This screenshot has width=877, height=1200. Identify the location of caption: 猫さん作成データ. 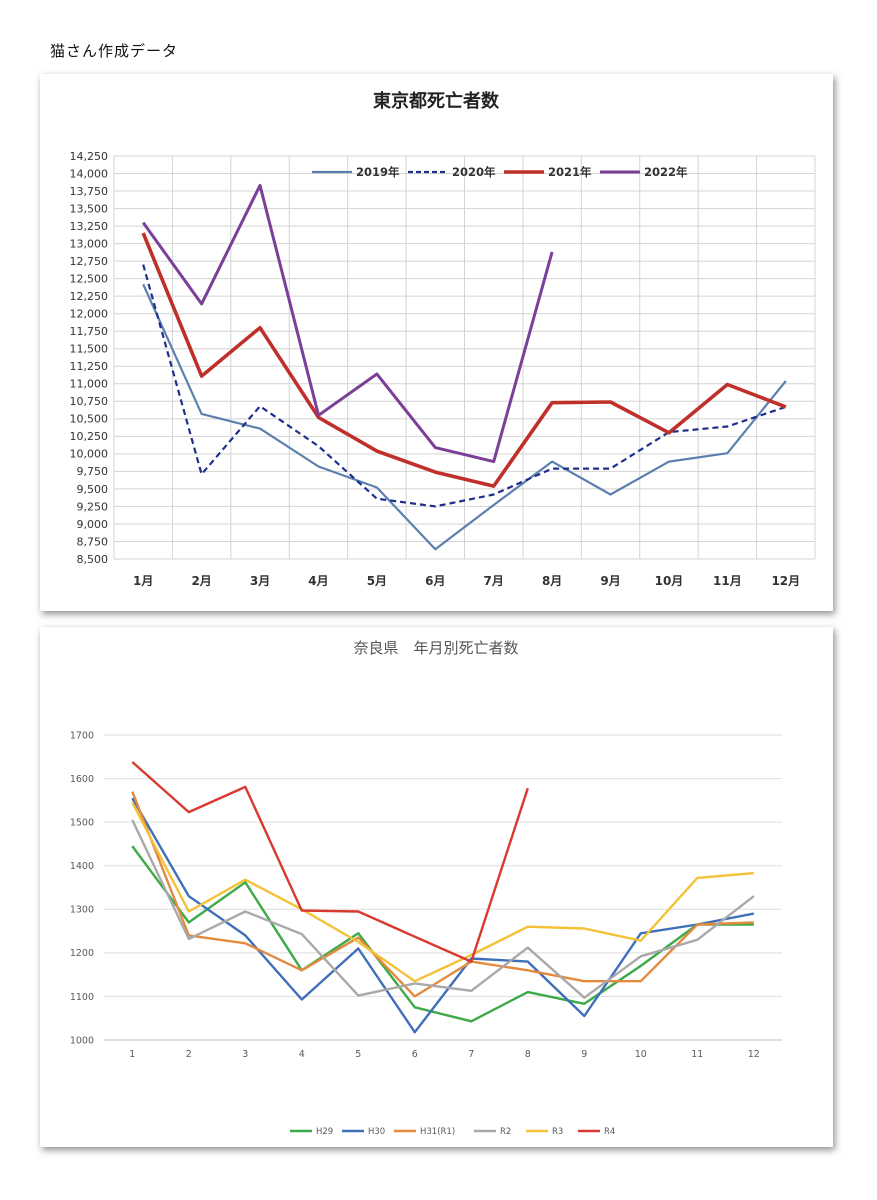
(114, 51).